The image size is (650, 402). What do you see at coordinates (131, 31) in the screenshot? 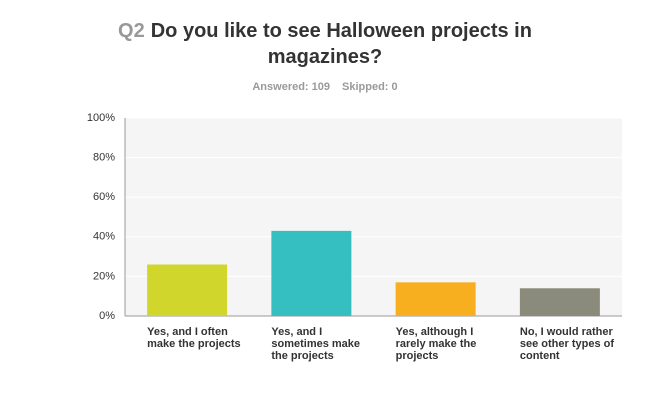
I see `question-number: Q2` at bounding box center [131, 31].